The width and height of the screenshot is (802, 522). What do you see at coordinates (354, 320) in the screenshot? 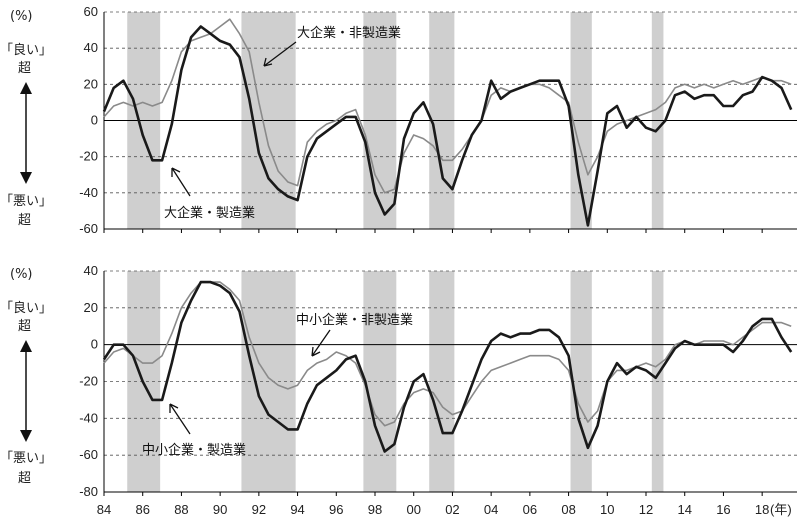
I see `annotation-small-non-manufacturing: 中小企業・非製造業` at bounding box center [354, 320].